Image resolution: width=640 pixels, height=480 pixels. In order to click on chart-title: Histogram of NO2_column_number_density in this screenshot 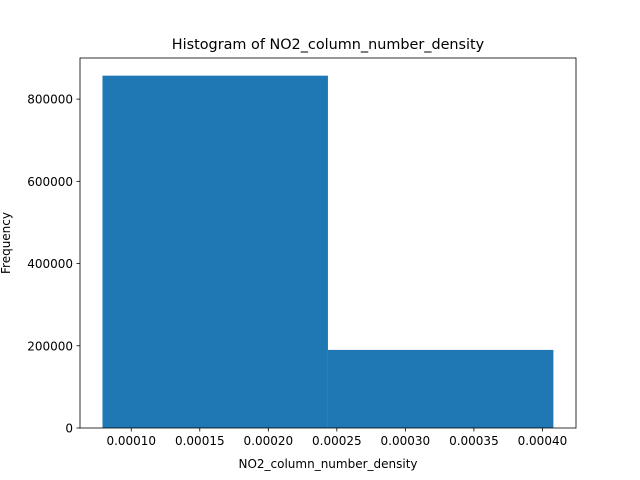, I will do `click(328, 45)`.